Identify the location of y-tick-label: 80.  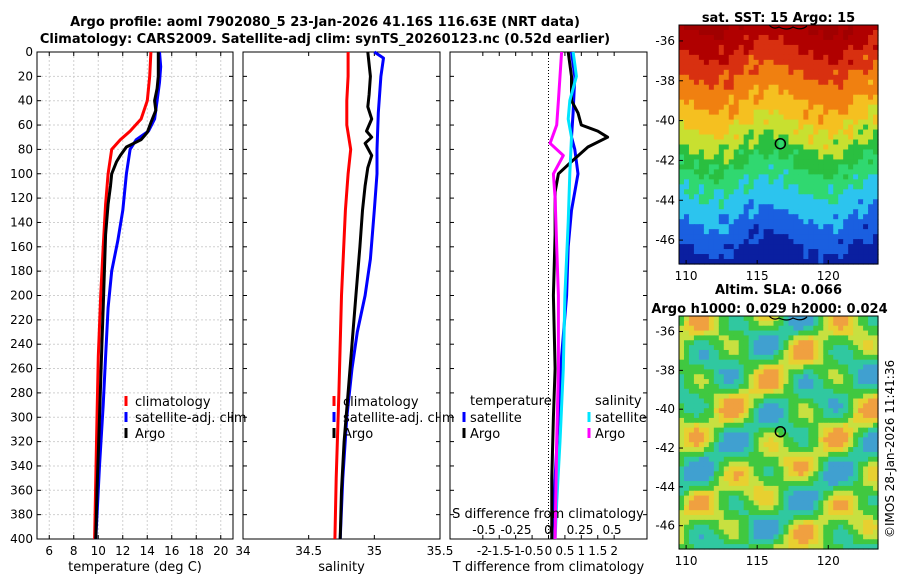
(25, 149).